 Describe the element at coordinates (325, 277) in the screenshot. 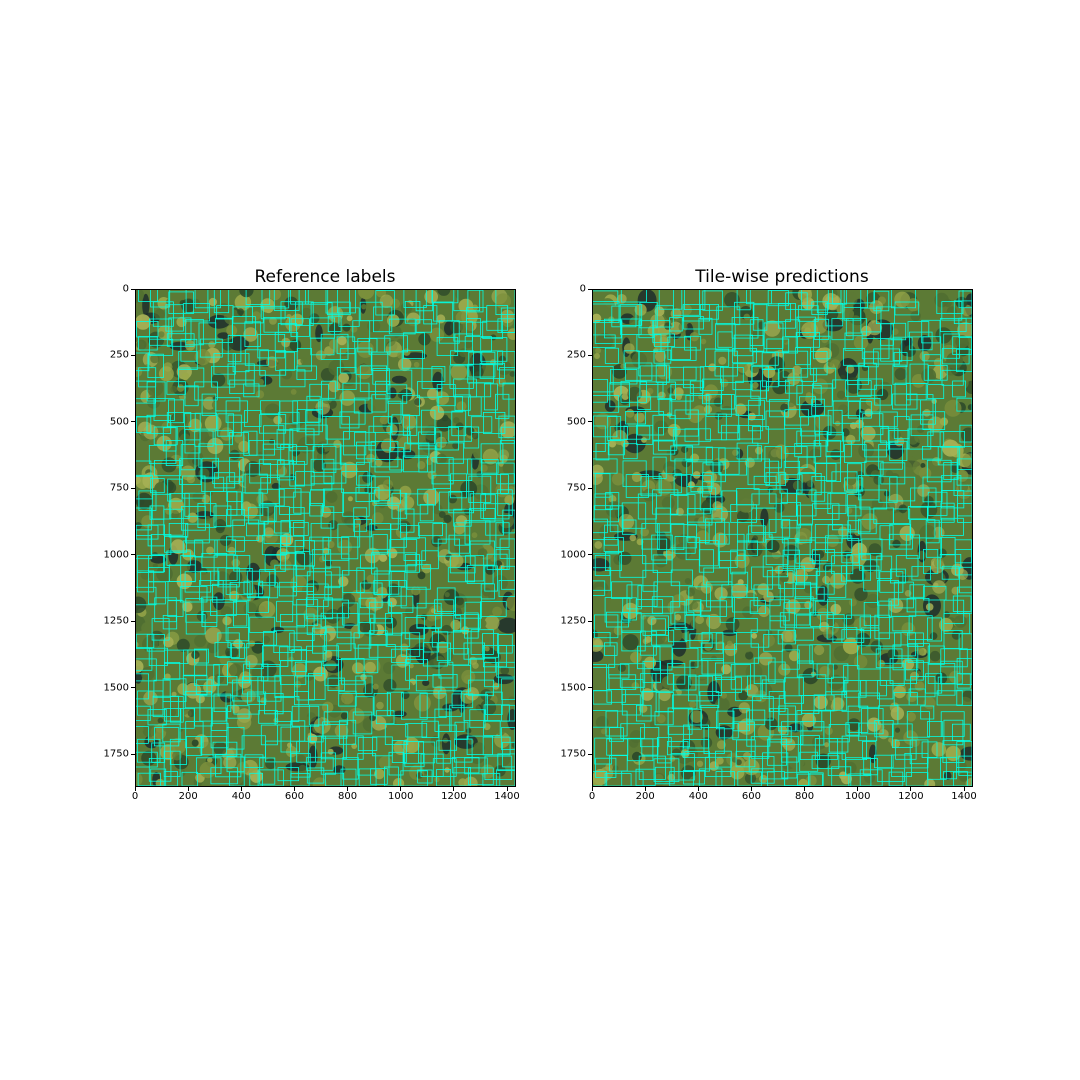

I see `panel-title-reference: Reference labels` at that location.